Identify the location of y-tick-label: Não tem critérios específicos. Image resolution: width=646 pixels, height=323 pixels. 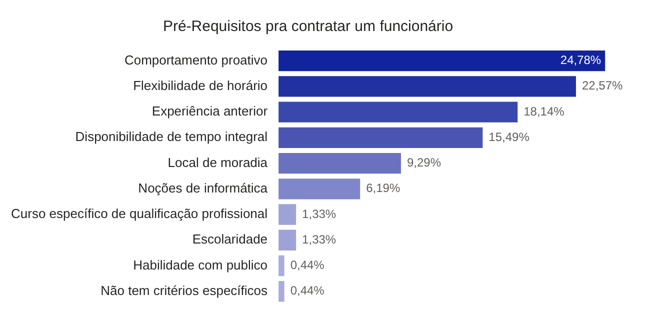
(184, 290).